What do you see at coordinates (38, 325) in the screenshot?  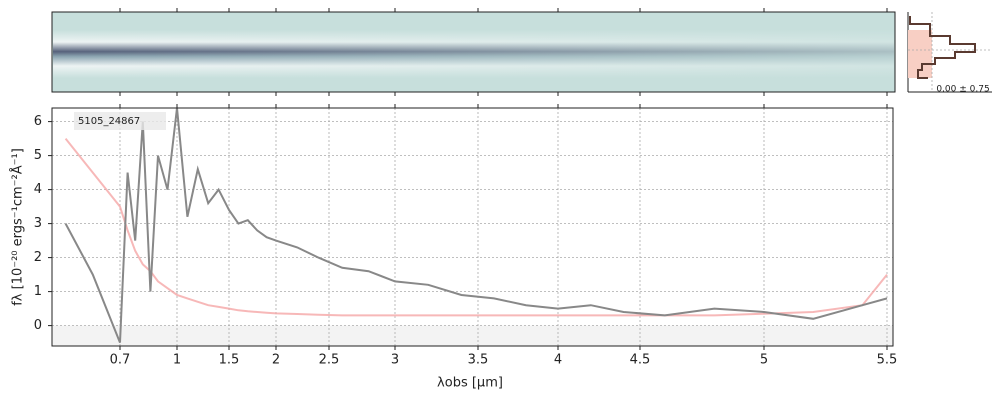 I see `y-tick-label: 0` at bounding box center [38, 325].